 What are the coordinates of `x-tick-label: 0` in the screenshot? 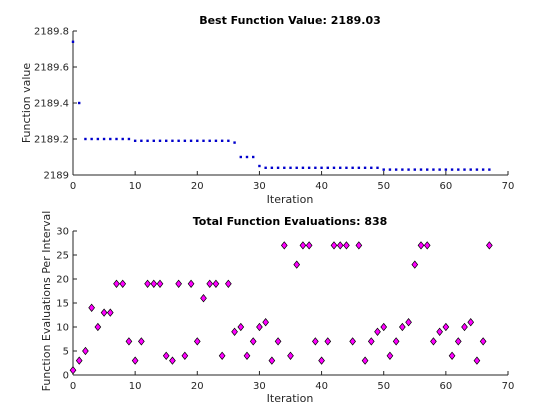 It's located at (73, 386).